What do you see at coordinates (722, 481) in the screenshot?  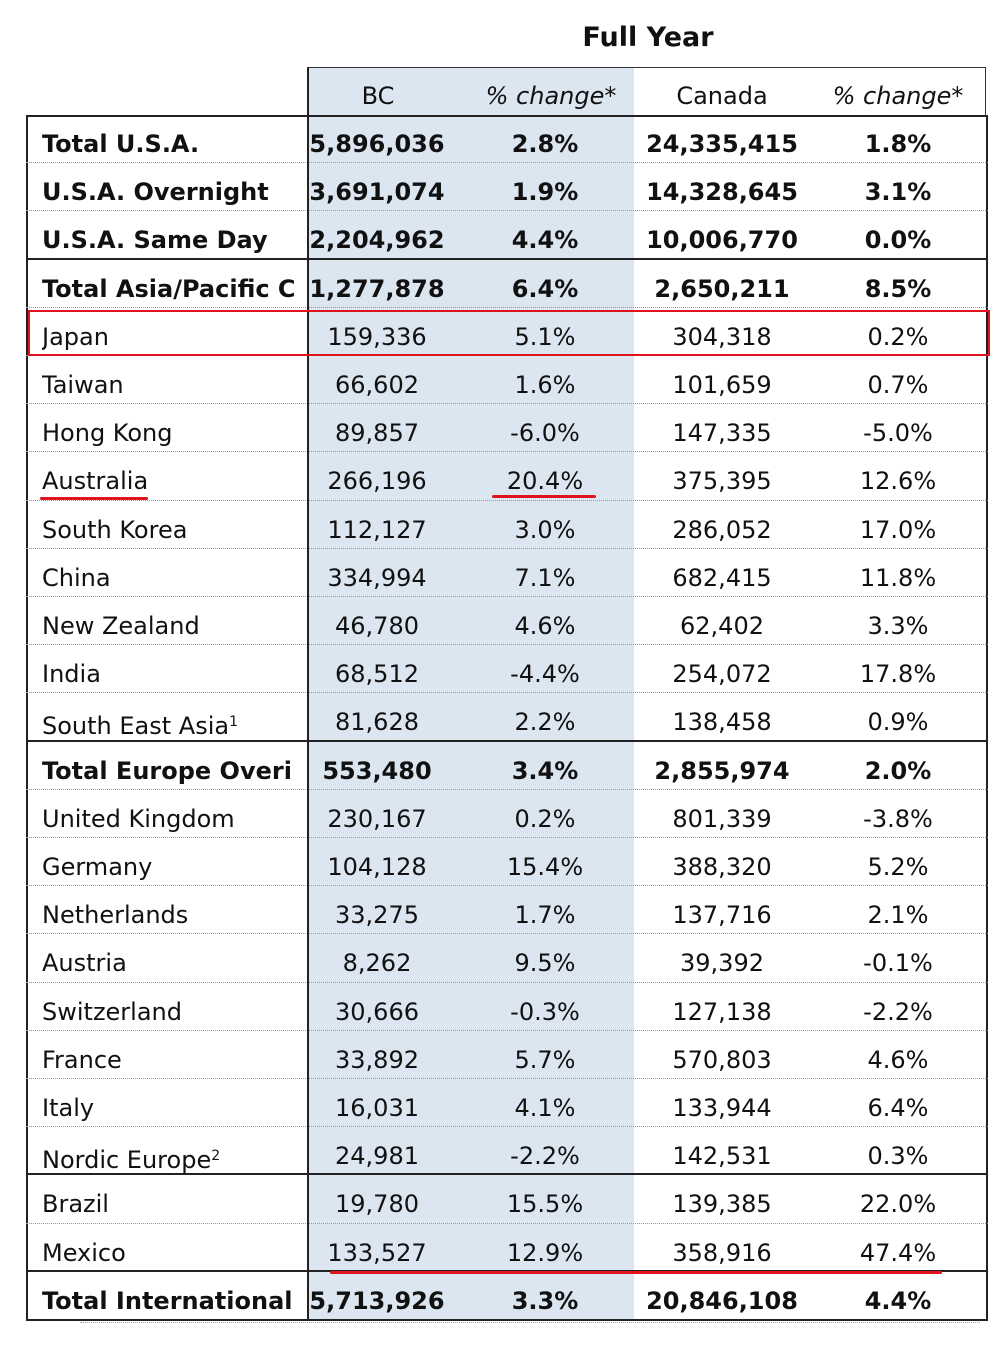 I see `canada-value: 375,395` at bounding box center [722, 481].